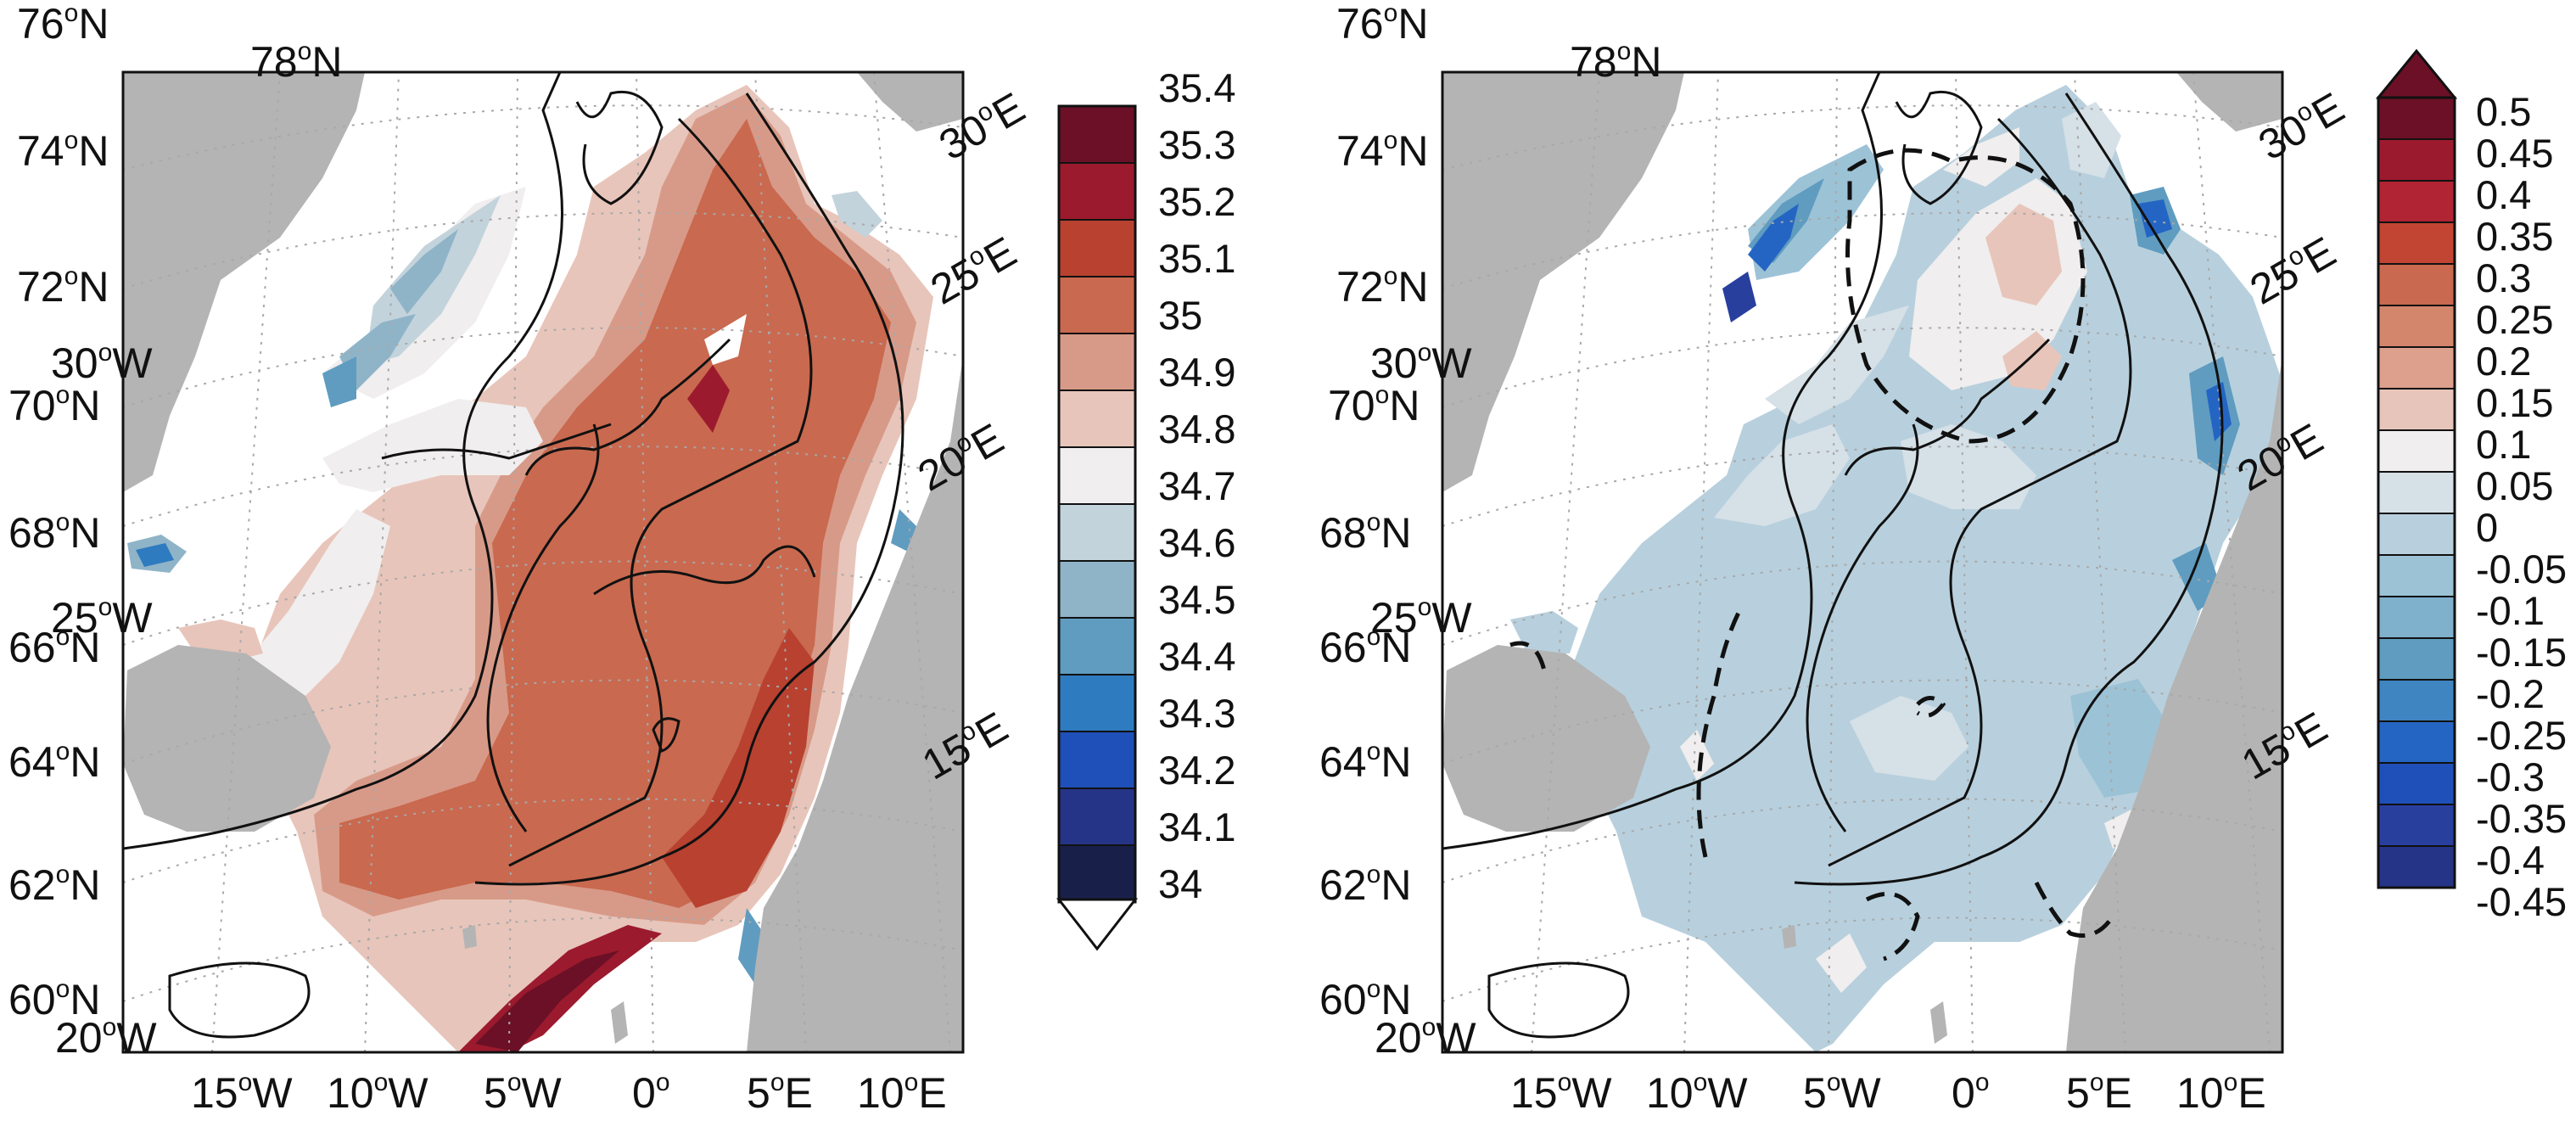  Describe the element at coordinates (2510, 860) in the screenshot. I see `colorbar-tick-label: -0.4` at that location.